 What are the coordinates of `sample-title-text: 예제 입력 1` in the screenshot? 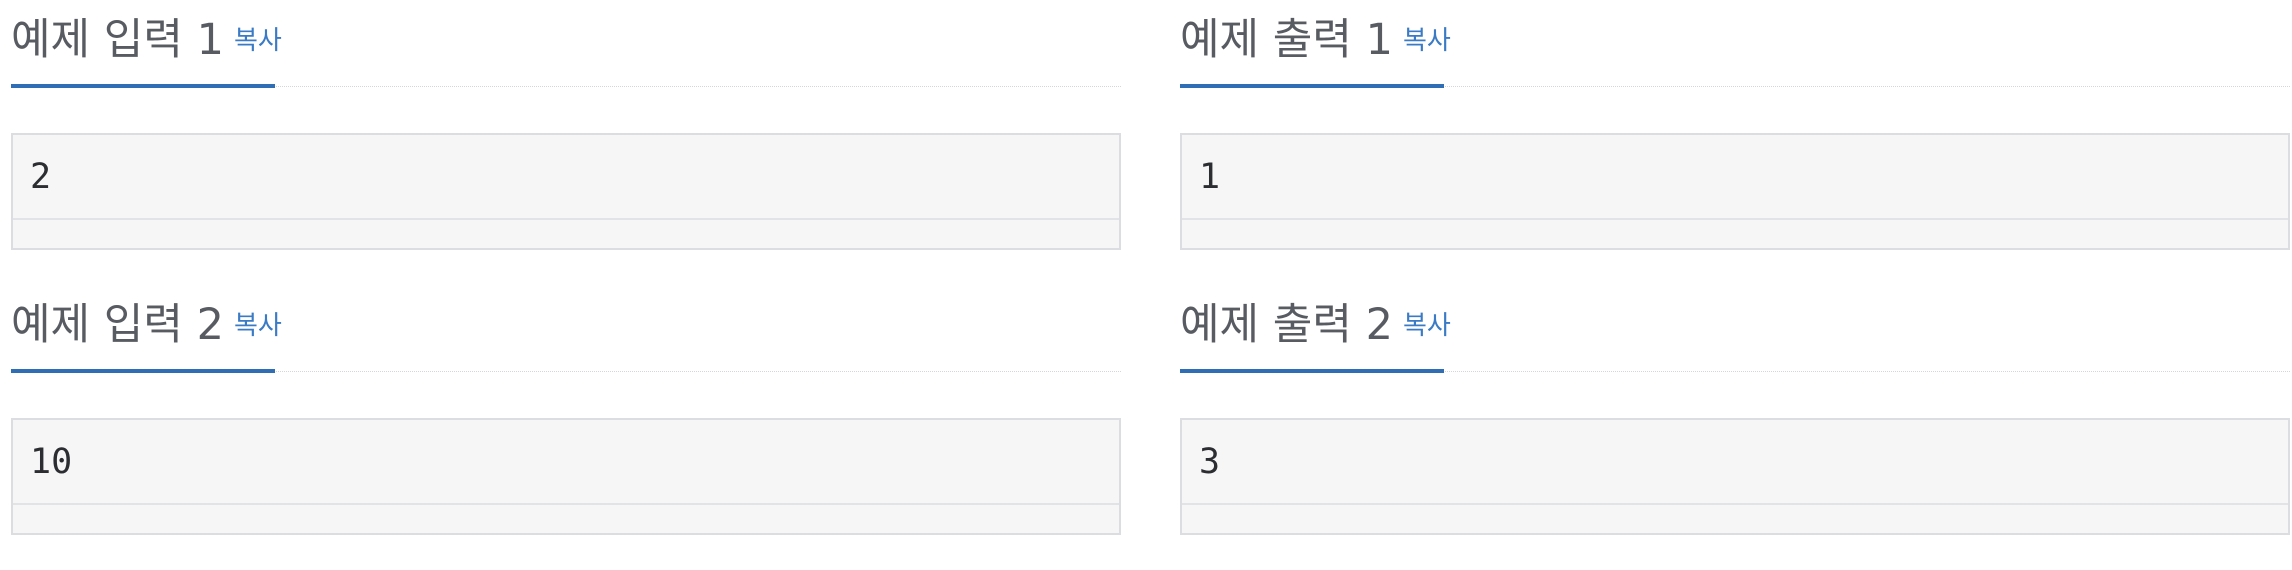 It's located at (117, 40).